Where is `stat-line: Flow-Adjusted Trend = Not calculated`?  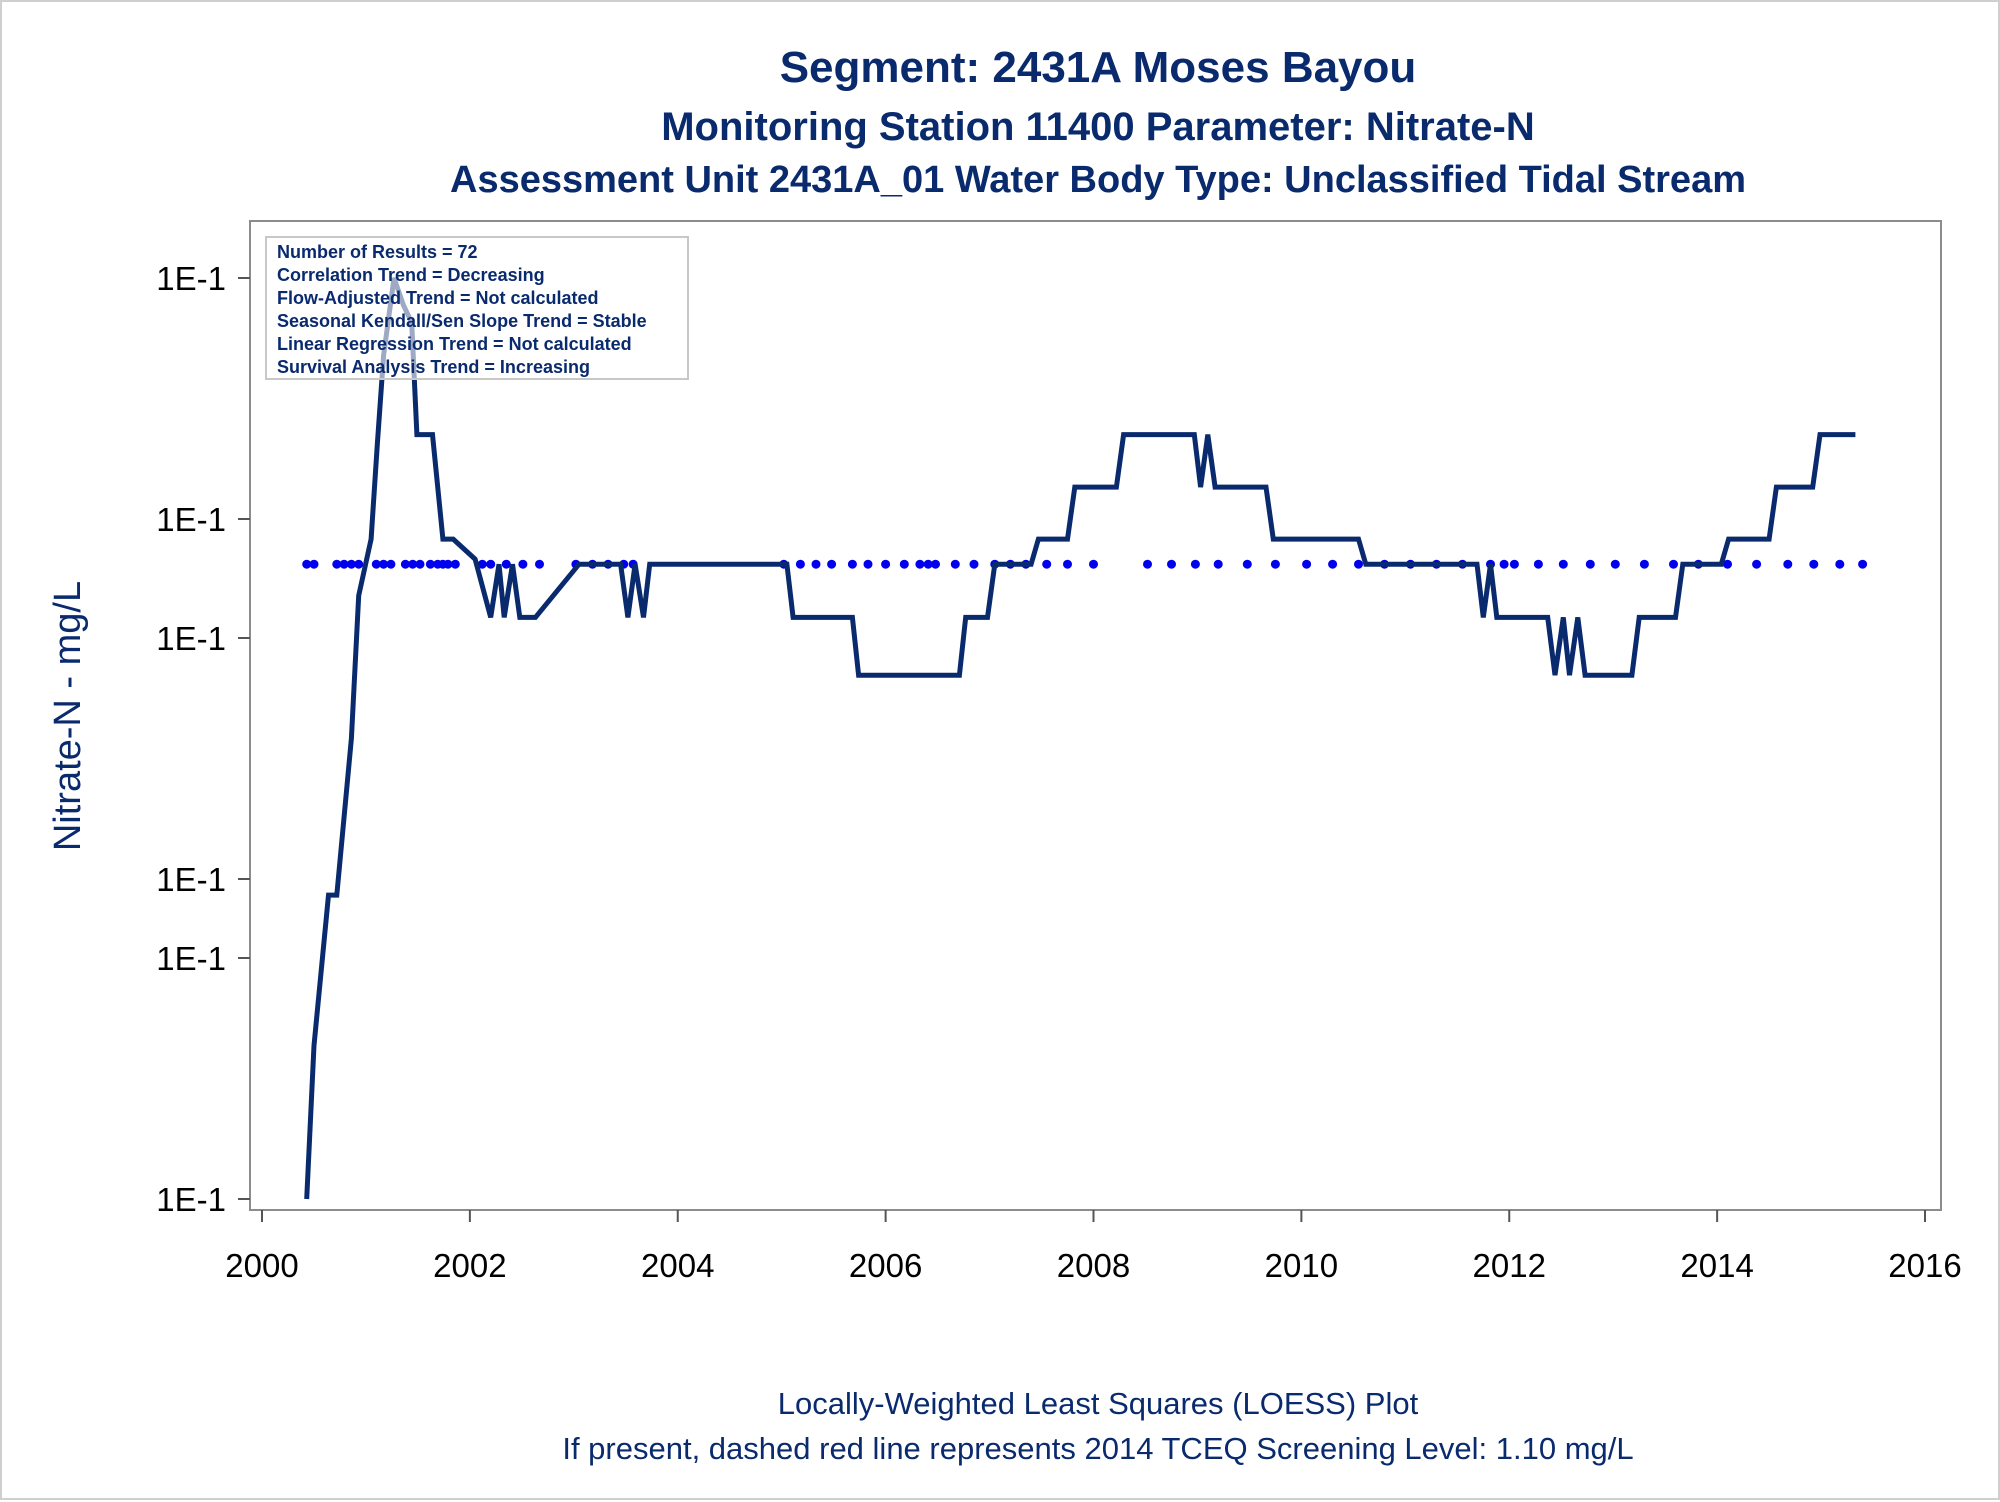
stat-line: Flow-Adjusted Trend = Not calculated is located at coordinates (438, 298).